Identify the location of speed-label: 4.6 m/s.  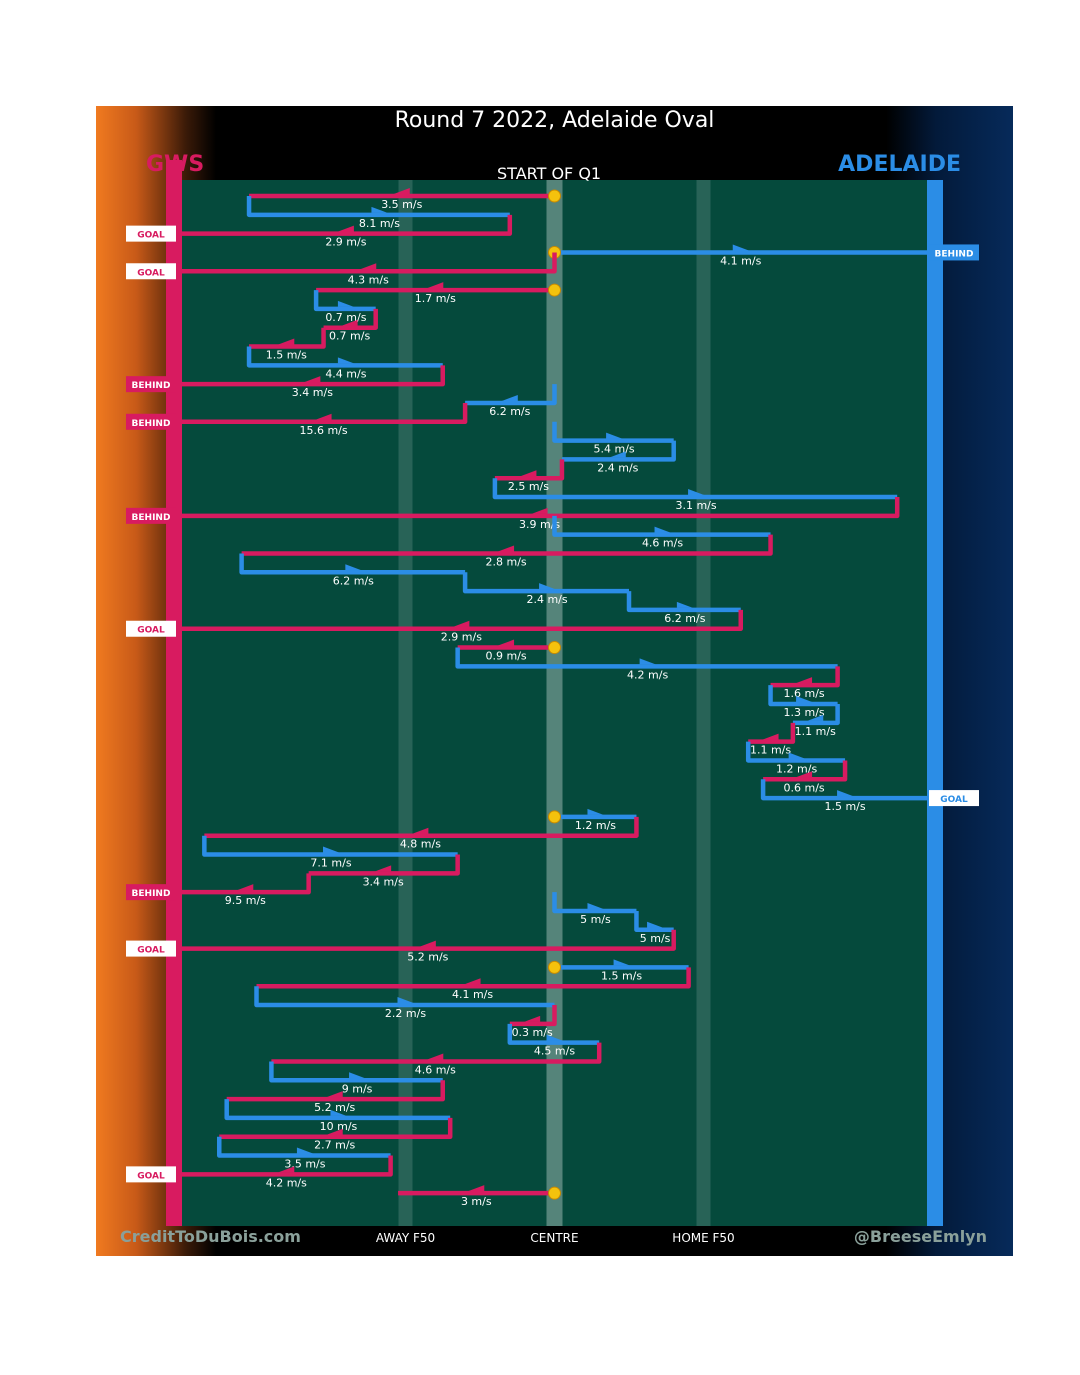
(435, 1069).